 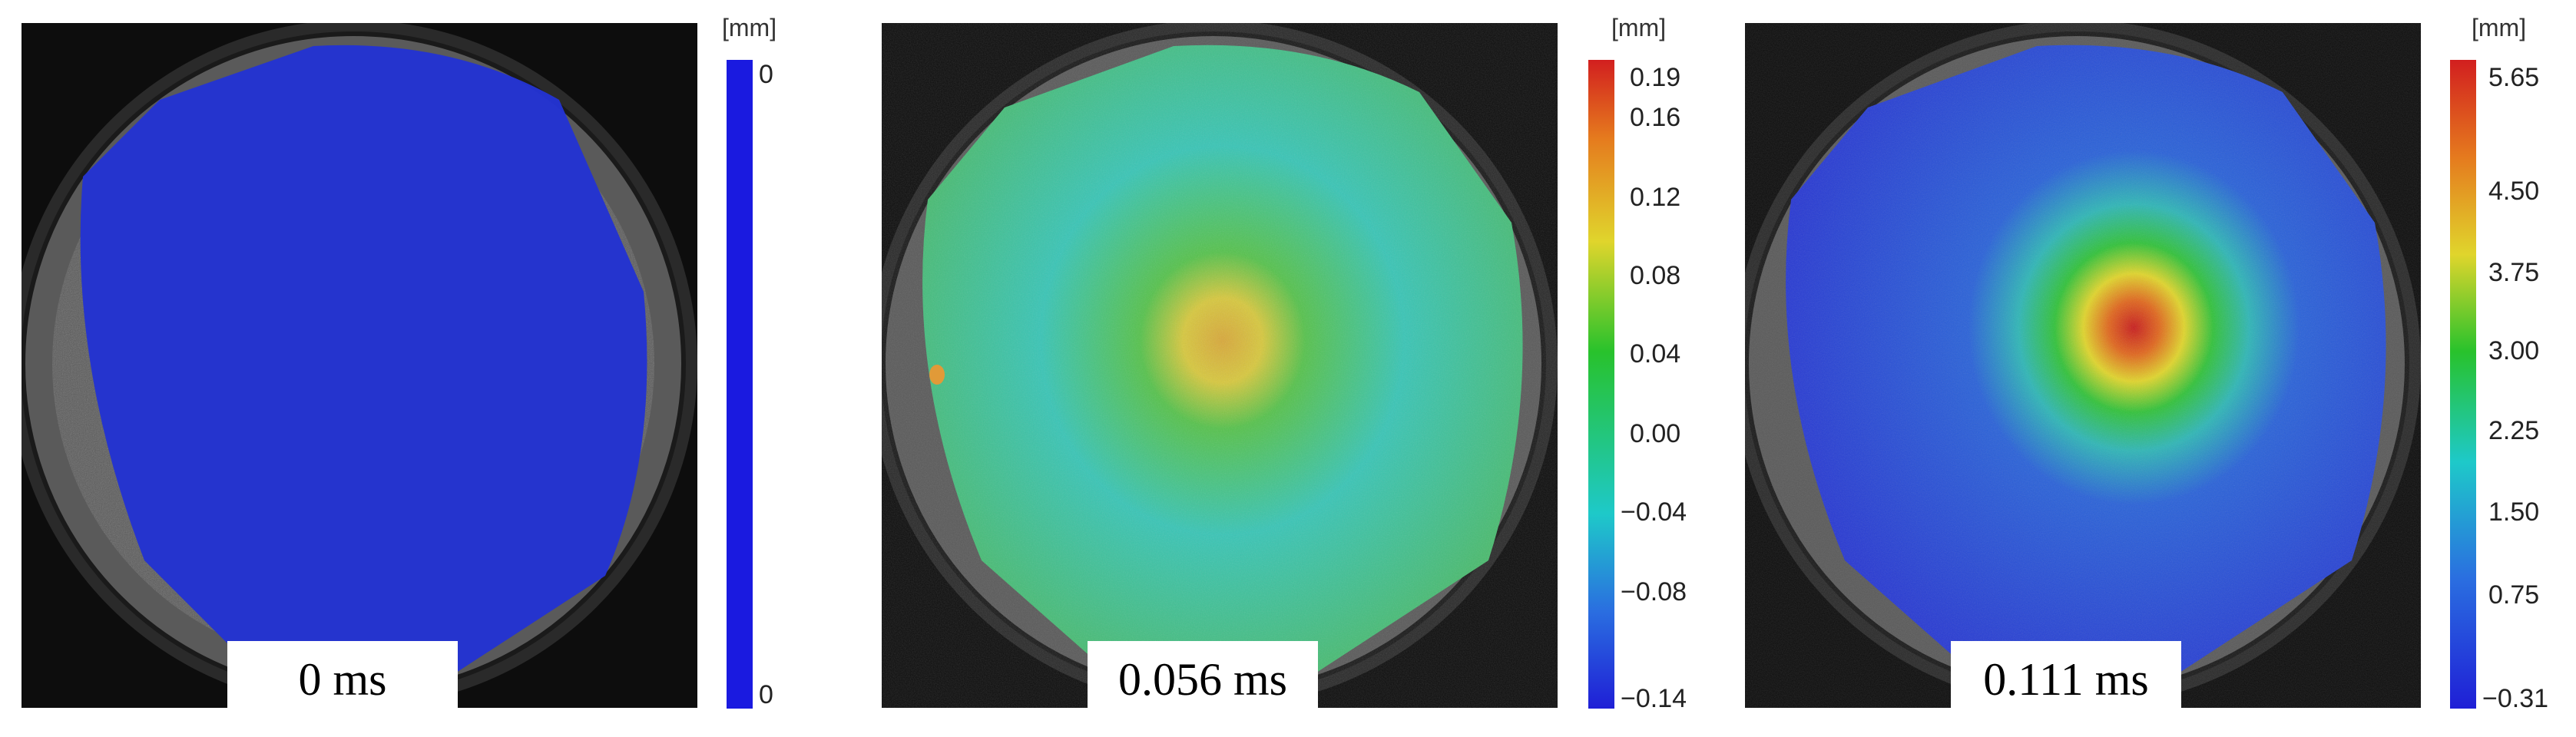 What do you see at coordinates (1654, 698) in the screenshot?
I see `colorbar-tick: −0.14` at bounding box center [1654, 698].